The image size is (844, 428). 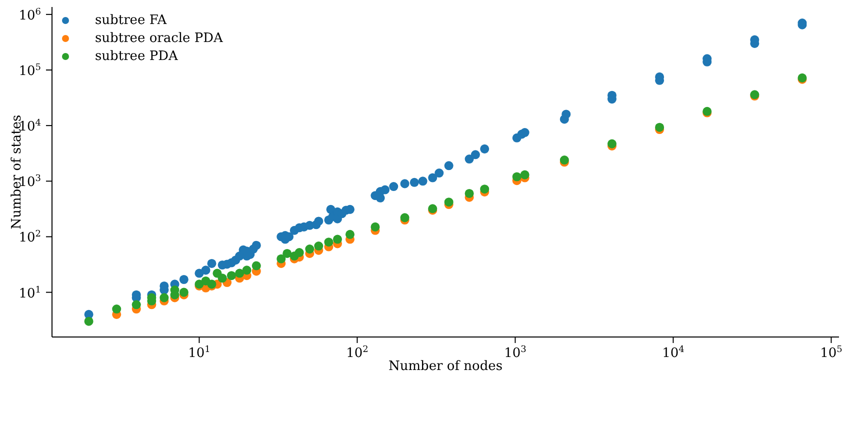 What do you see at coordinates (131, 20) in the screenshot?
I see `legend-label: subtree FA` at bounding box center [131, 20].